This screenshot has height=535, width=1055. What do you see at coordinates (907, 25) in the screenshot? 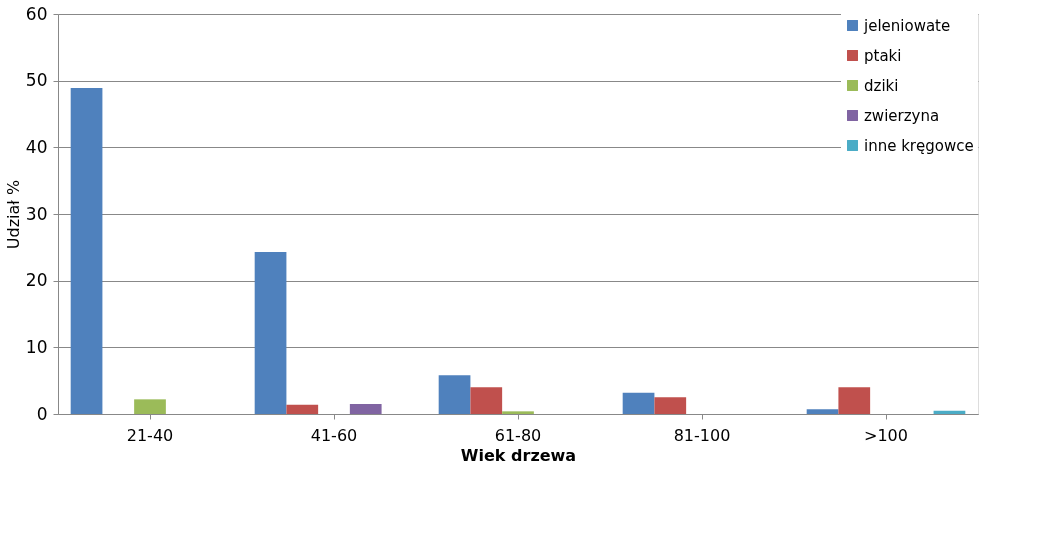
I see `legend-label: jeleniowate` at bounding box center [907, 25].